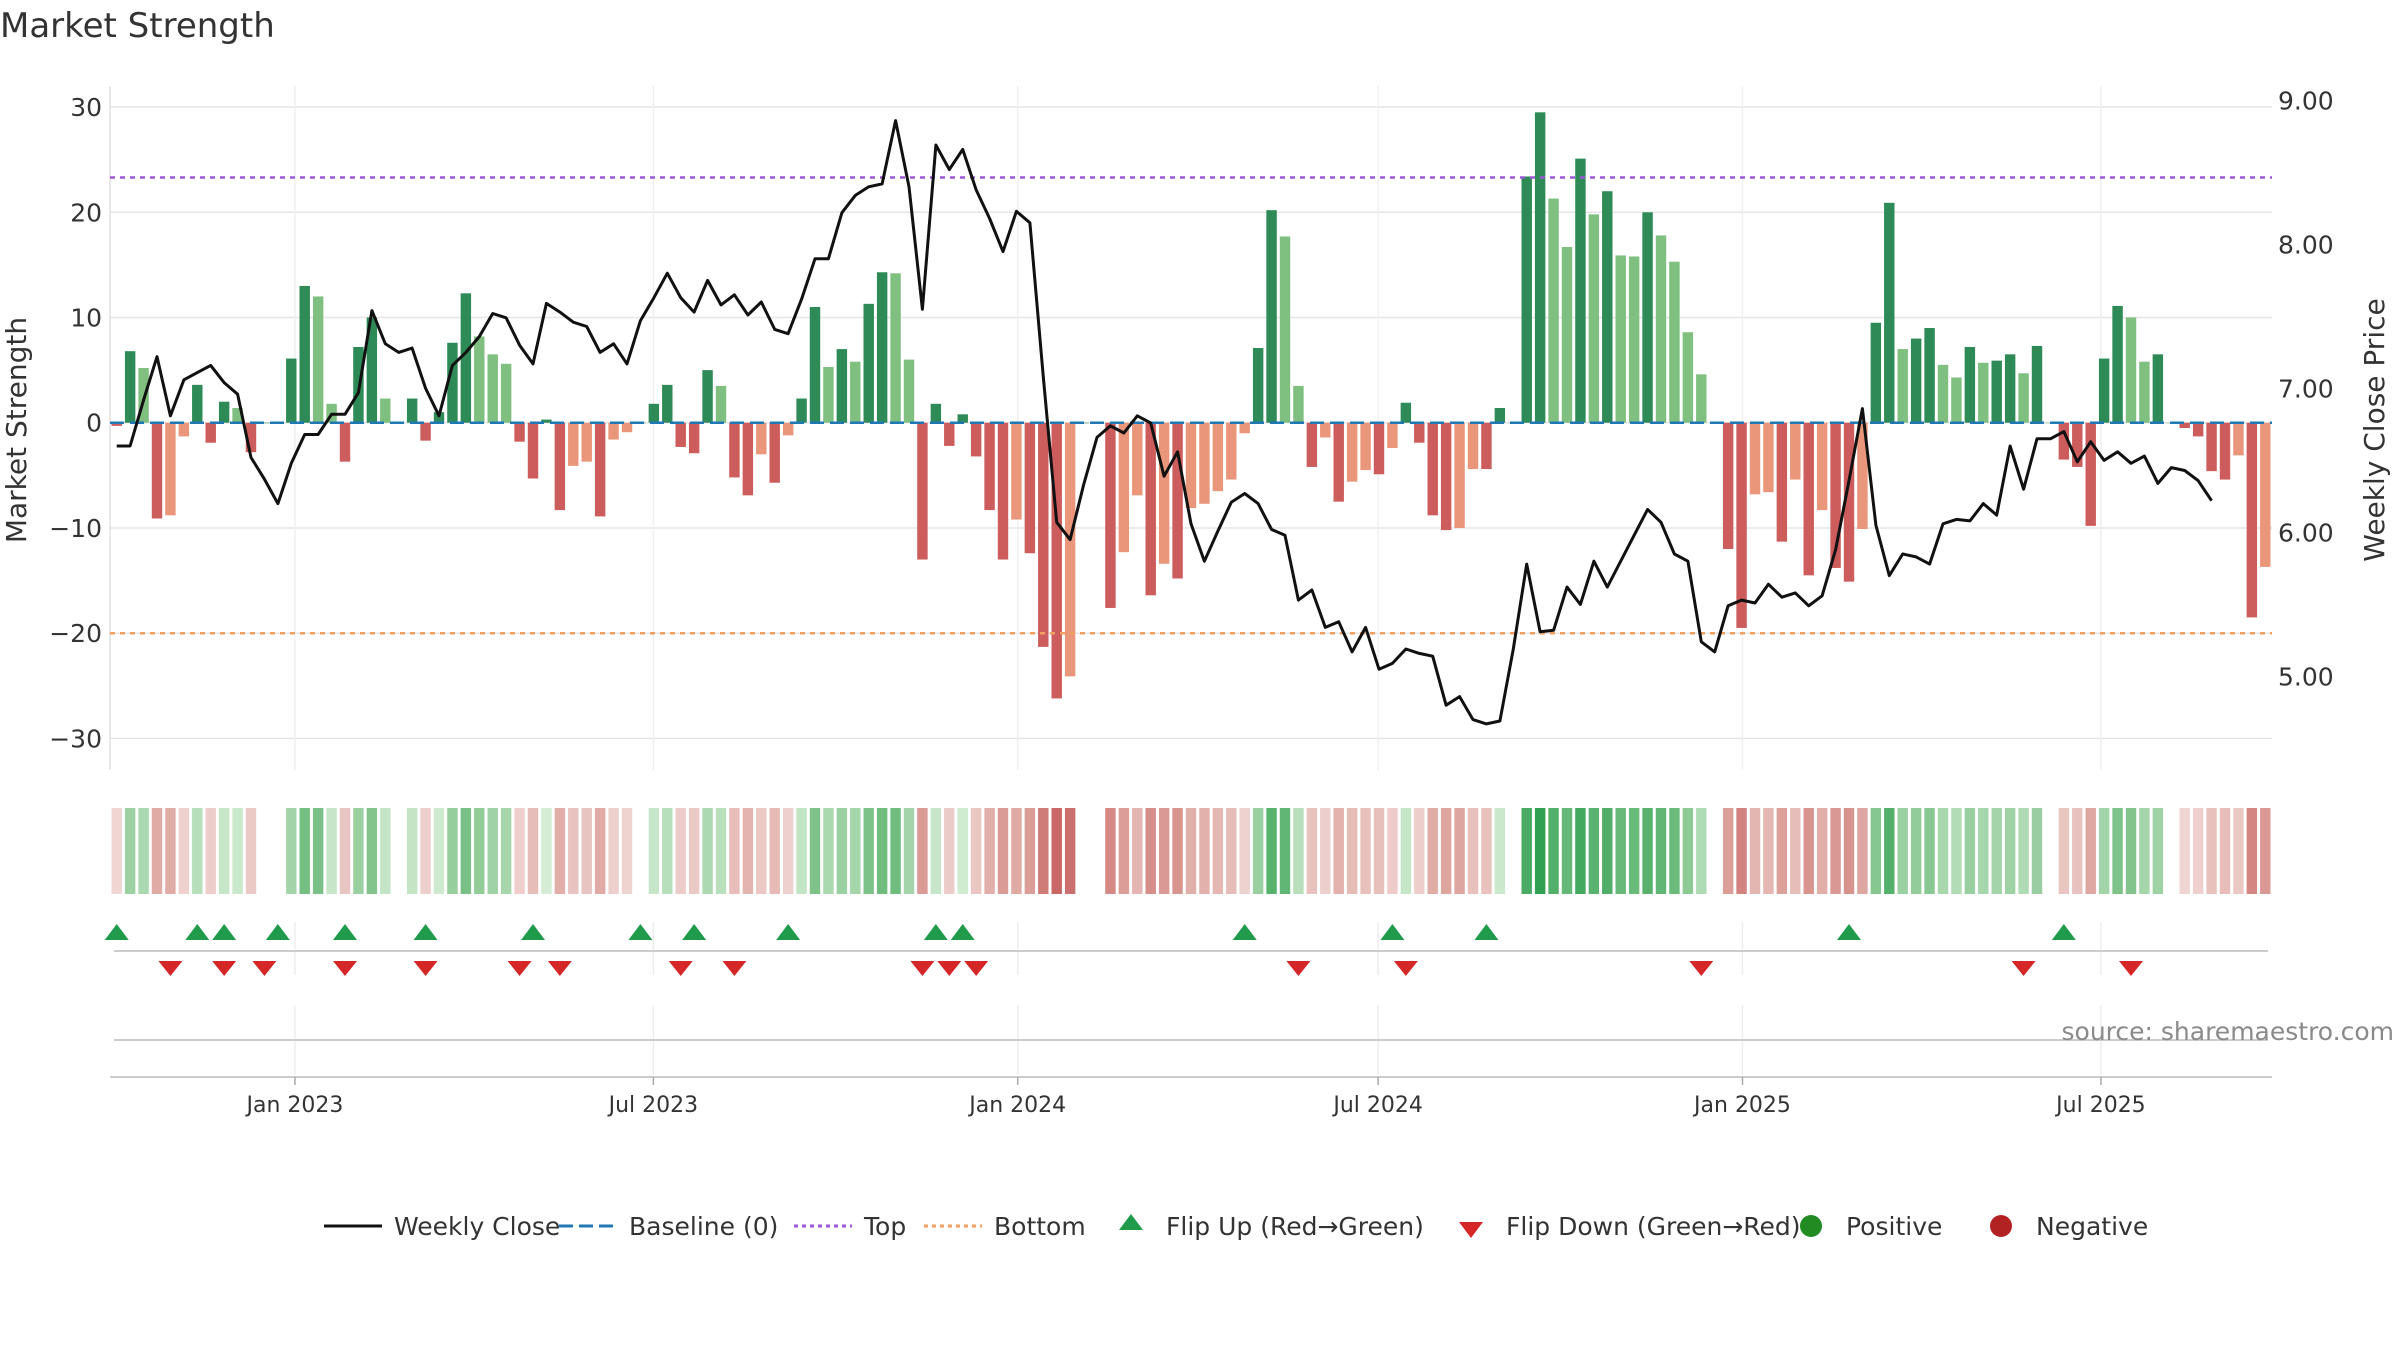 This screenshot has height=1350, width=2400. Describe the element at coordinates (86, 107) in the screenshot. I see `y-tick-label-left: 30` at that location.